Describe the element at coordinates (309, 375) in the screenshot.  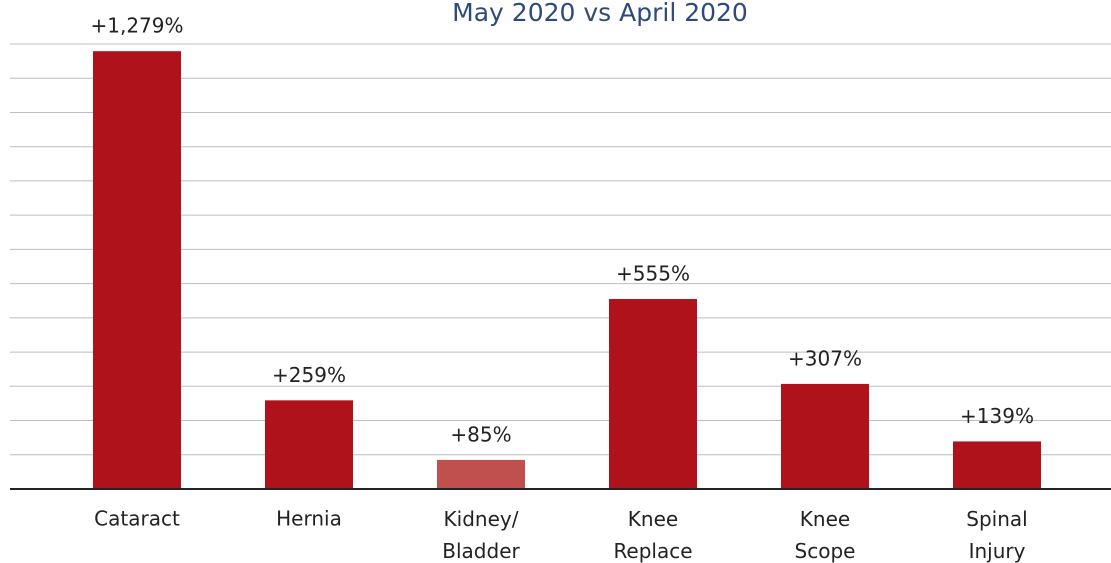
I see `value-label: +259%` at that location.